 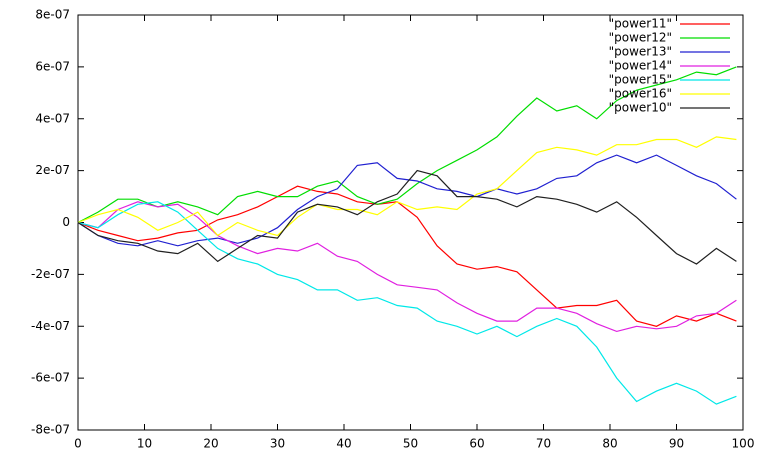 I want to click on legend-label: "power11", so click(x=640, y=24).